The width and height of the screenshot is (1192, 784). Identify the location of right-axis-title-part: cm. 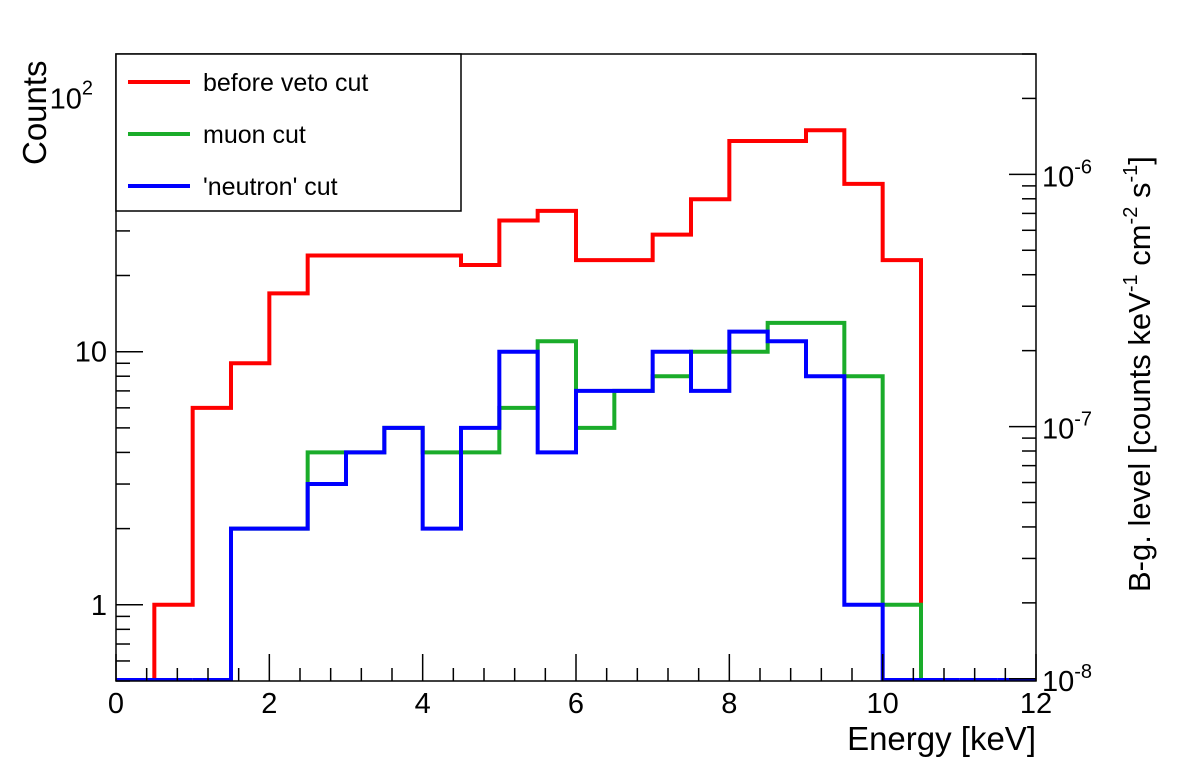
(1139, 249).